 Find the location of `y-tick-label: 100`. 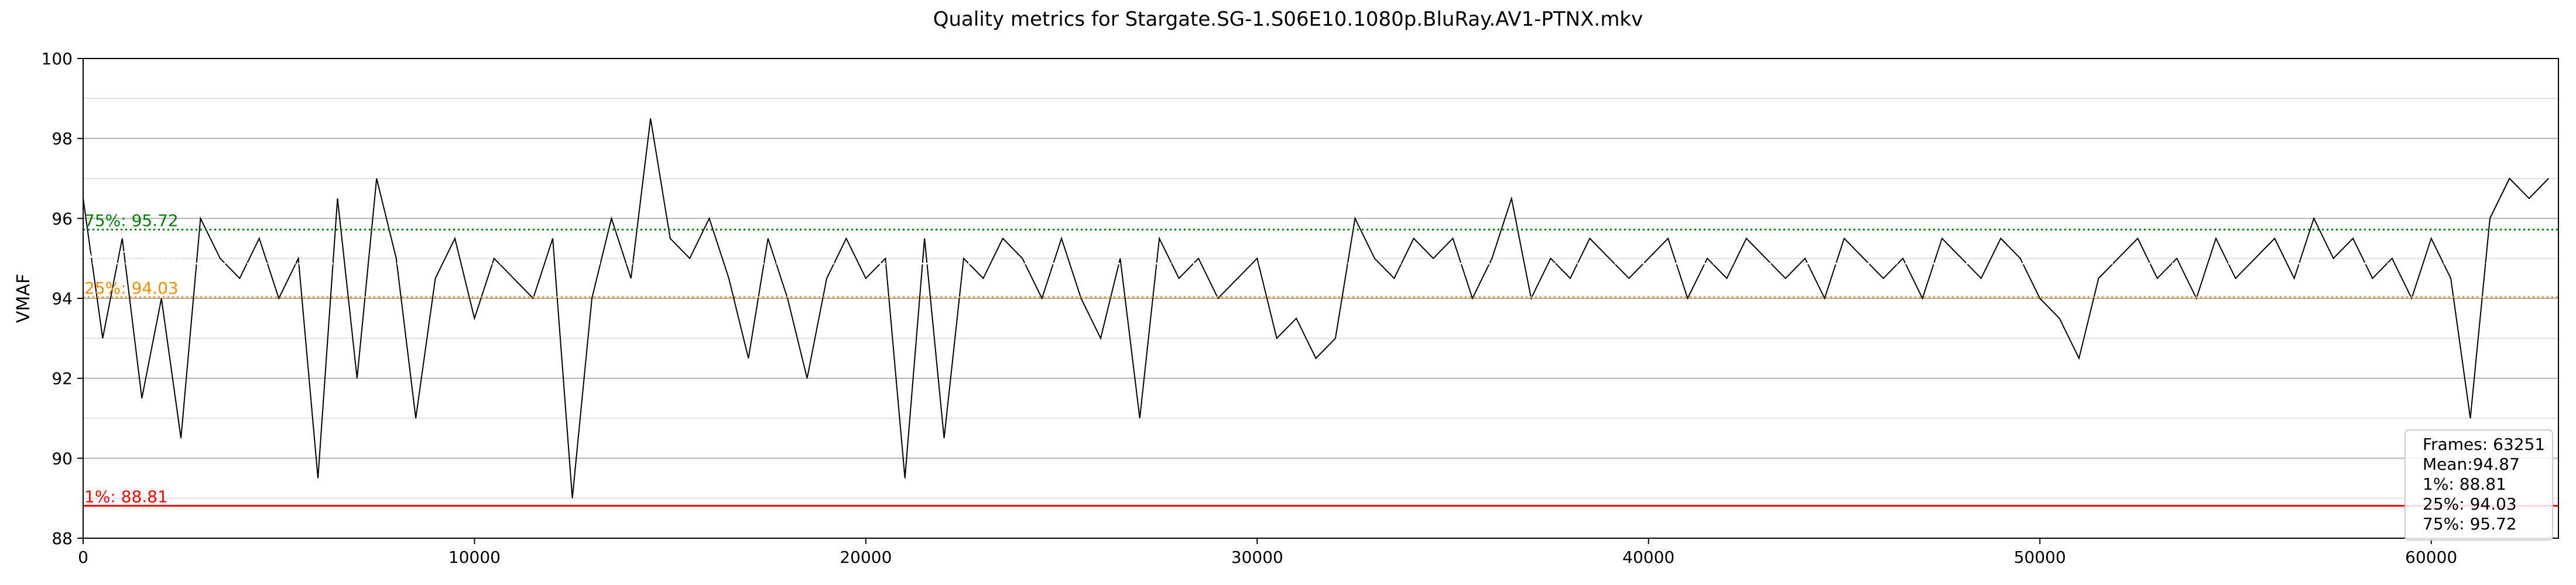

y-tick-label: 100 is located at coordinates (57, 58).